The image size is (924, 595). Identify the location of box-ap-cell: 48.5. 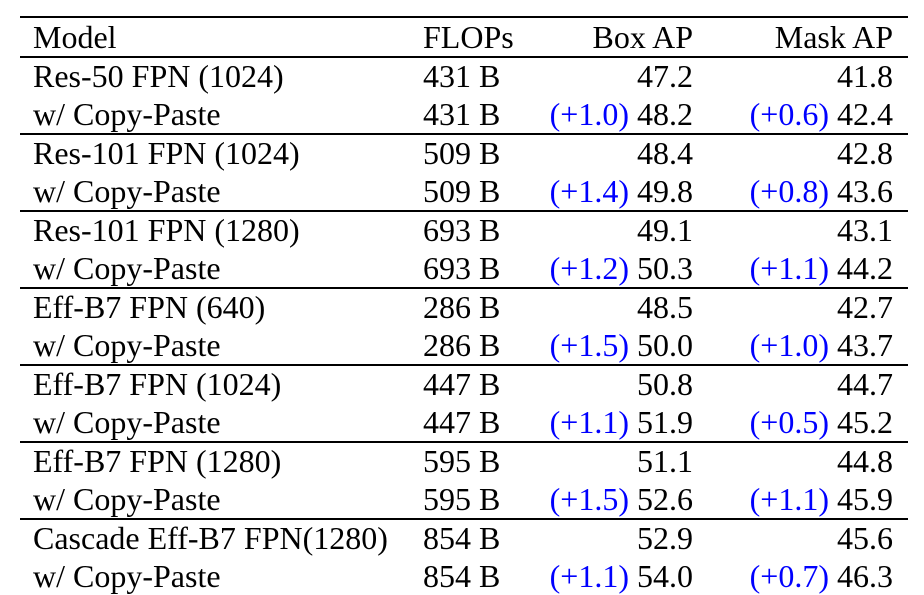
(619, 307).